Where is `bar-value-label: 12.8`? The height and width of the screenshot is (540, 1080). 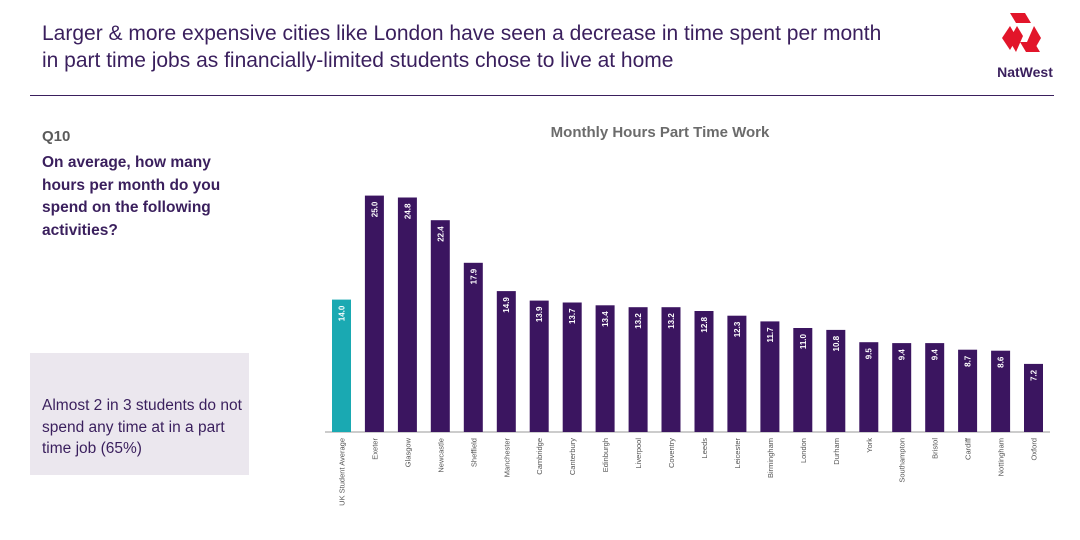 bar-value-label: 12.8 is located at coordinates (704, 324).